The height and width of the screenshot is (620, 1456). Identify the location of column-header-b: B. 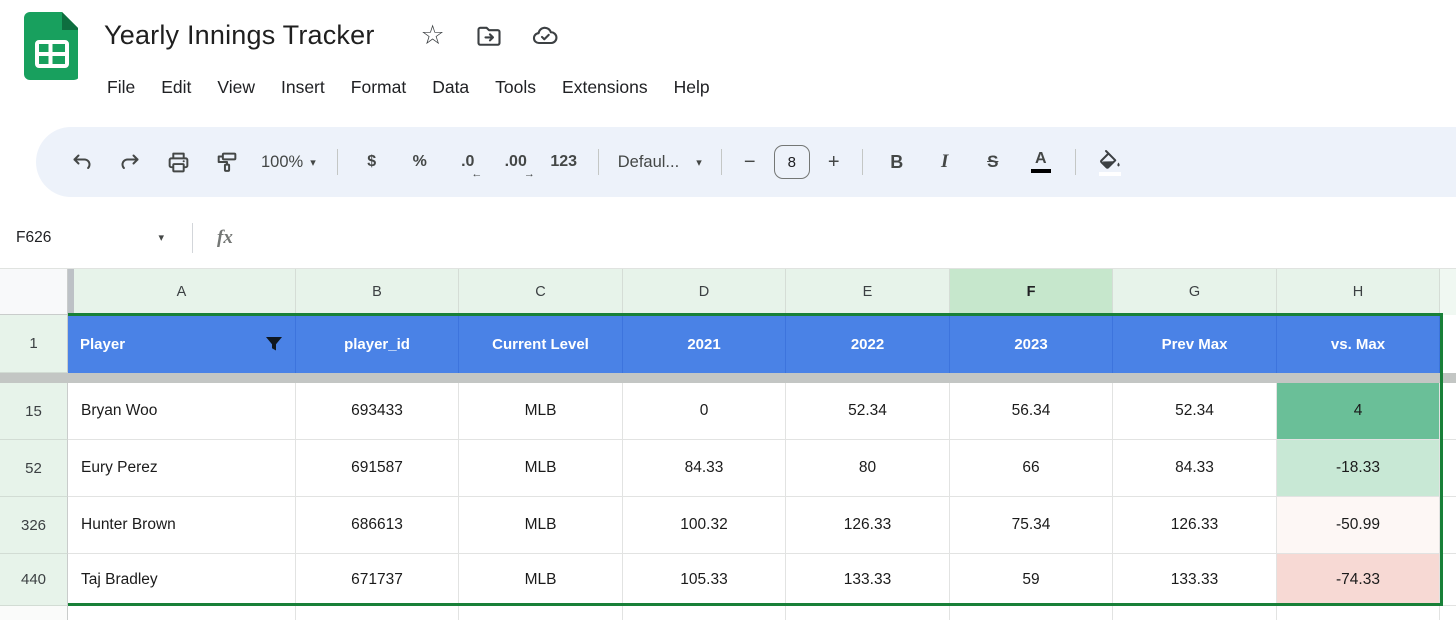
(377, 292).